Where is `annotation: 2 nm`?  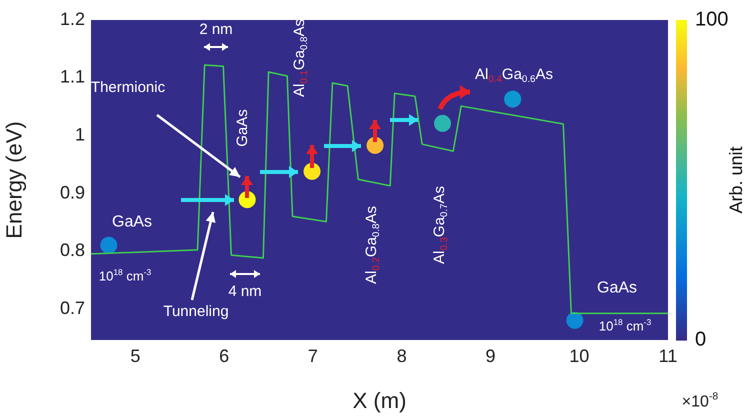 annotation: 2 nm is located at coordinates (216, 29).